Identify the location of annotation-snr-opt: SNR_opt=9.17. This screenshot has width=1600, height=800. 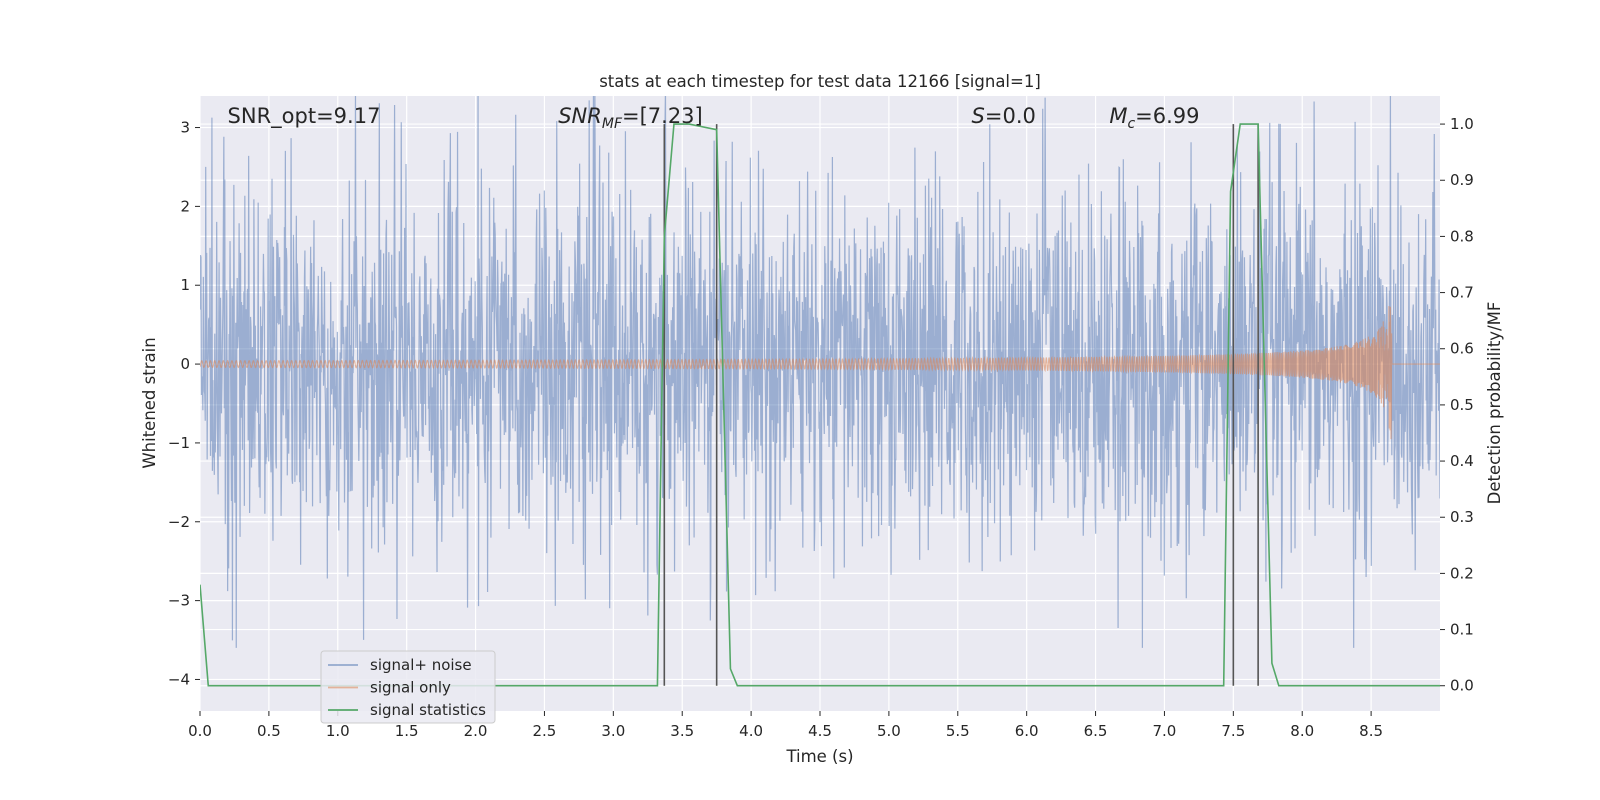
(304, 116).